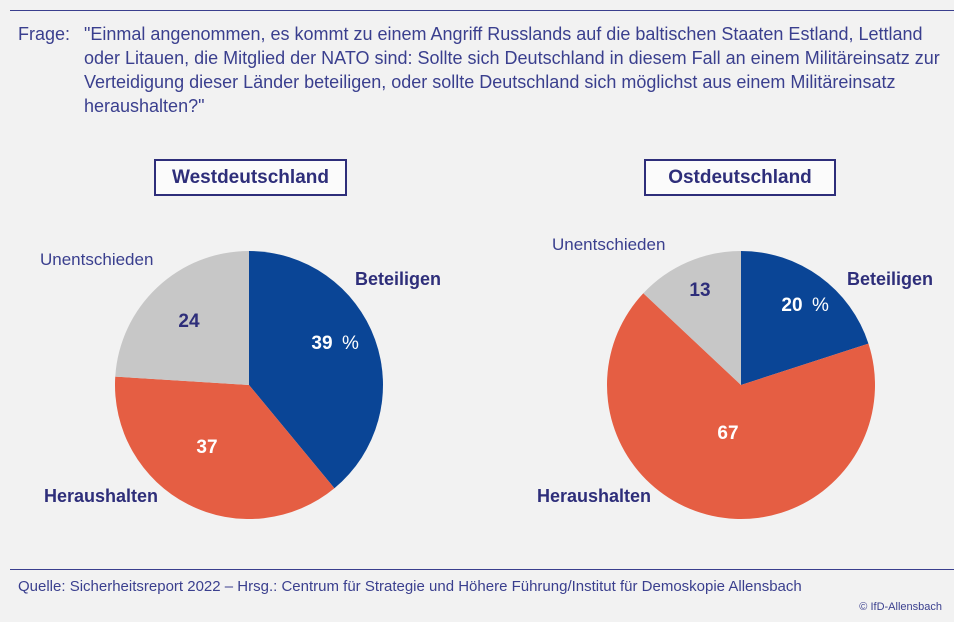  I want to click on unit-label-east: %, so click(820, 305).